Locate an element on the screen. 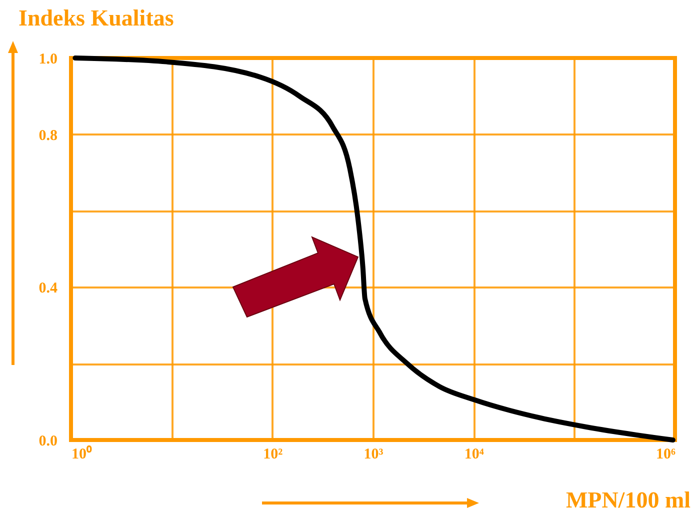 The width and height of the screenshot is (694, 515). x-tick-label: 10⁶ is located at coordinates (666, 454).